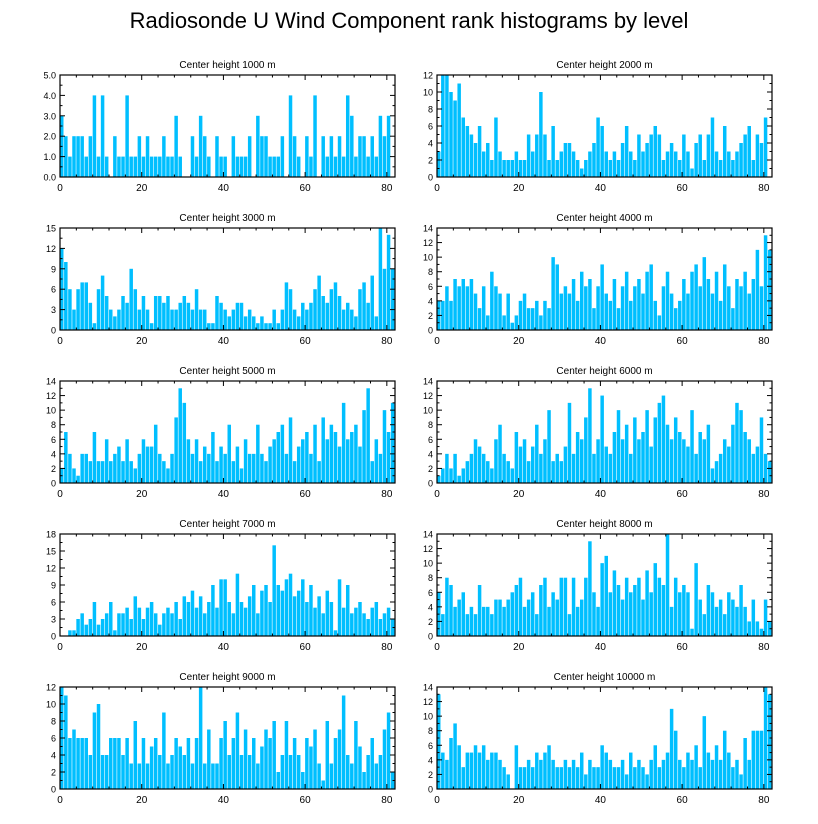 This screenshot has height=824, width=818. I want to click on chart-3-ytick-label-1: 3, so click(53, 310).